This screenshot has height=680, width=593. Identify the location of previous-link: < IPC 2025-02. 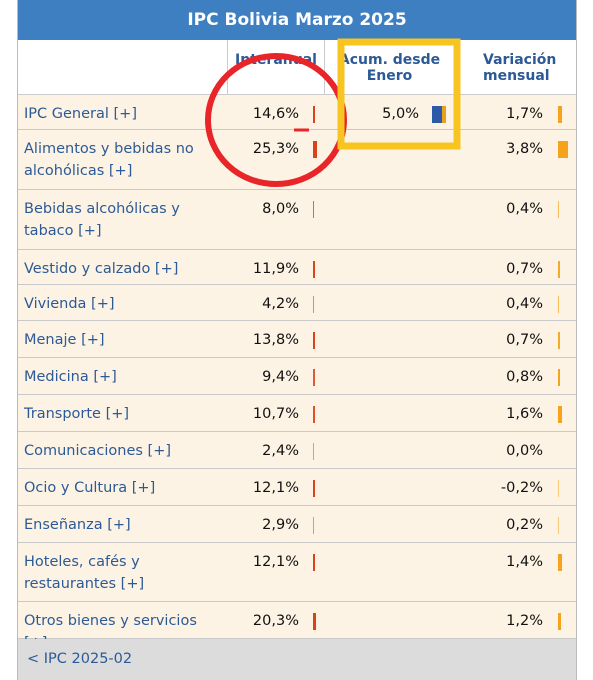
(297, 659).